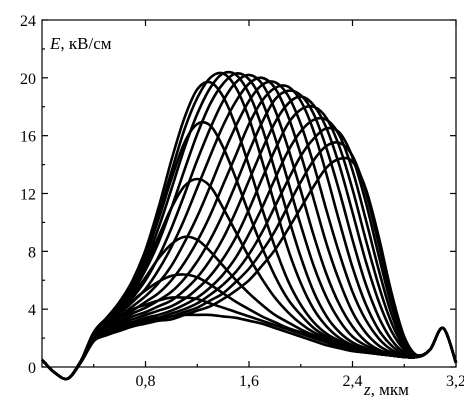 This screenshot has width=464, height=401. Describe the element at coordinates (353, 381) in the screenshot. I see `x-tick-label-2: 2,4` at that location.